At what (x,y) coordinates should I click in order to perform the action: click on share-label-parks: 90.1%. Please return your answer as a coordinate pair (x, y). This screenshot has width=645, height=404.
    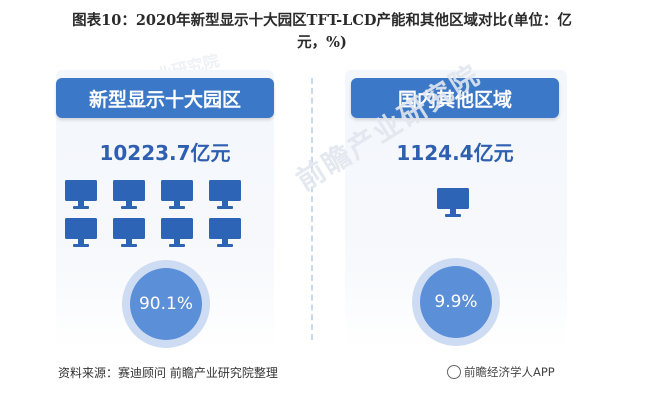
    Looking at the image, I should click on (166, 304).